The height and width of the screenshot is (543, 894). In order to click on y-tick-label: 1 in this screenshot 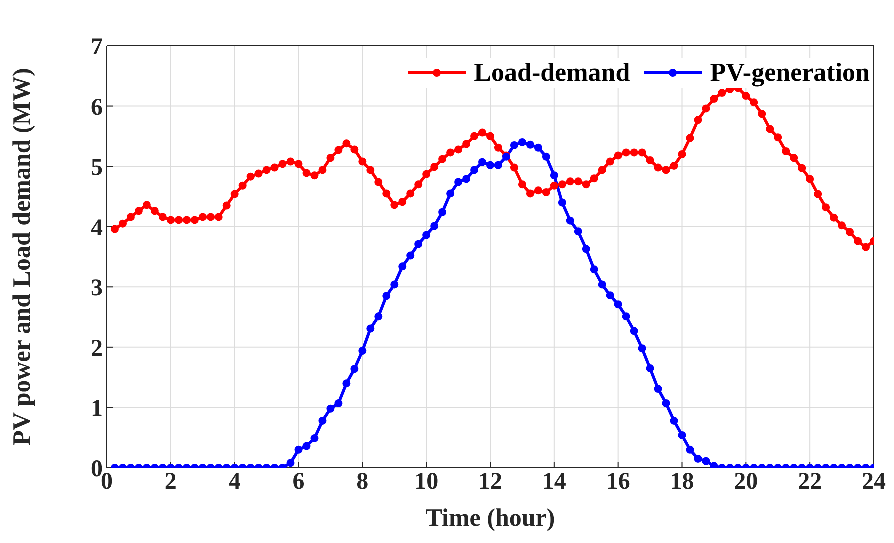, I will do `click(97, 409)`.